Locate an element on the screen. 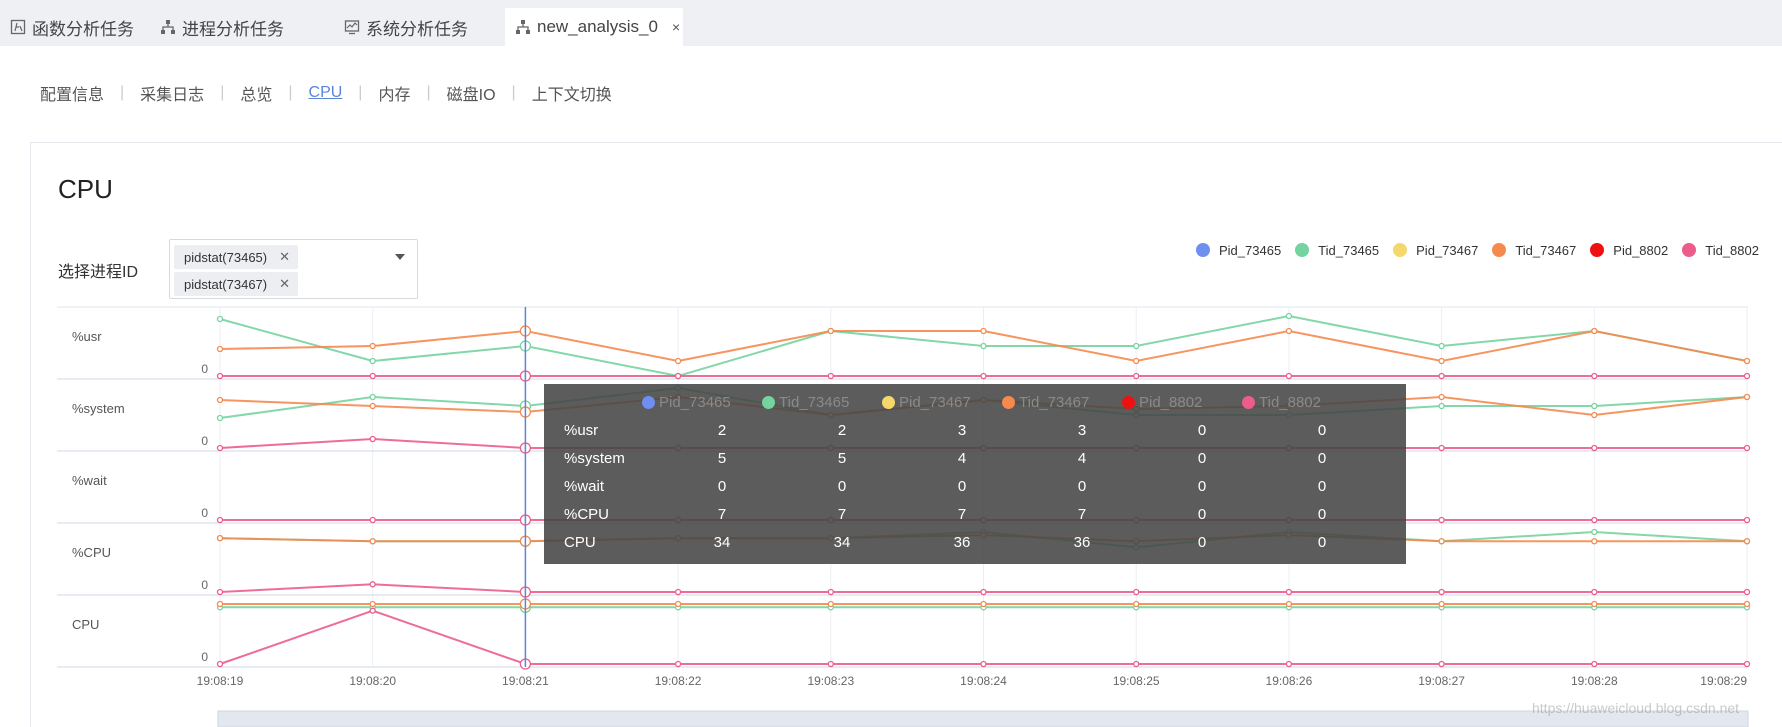  tooltip-value: 4 is located at coordinates (962, 458).